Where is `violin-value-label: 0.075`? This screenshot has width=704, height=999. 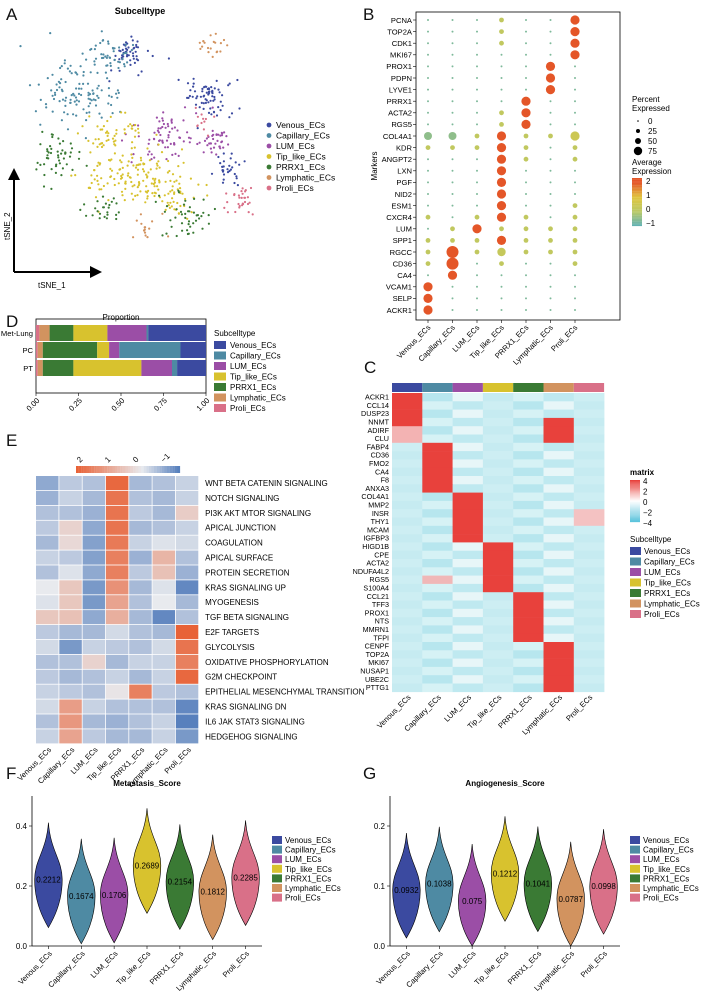 violin-value-label: 0.075 is located at coordinates (472, 901).